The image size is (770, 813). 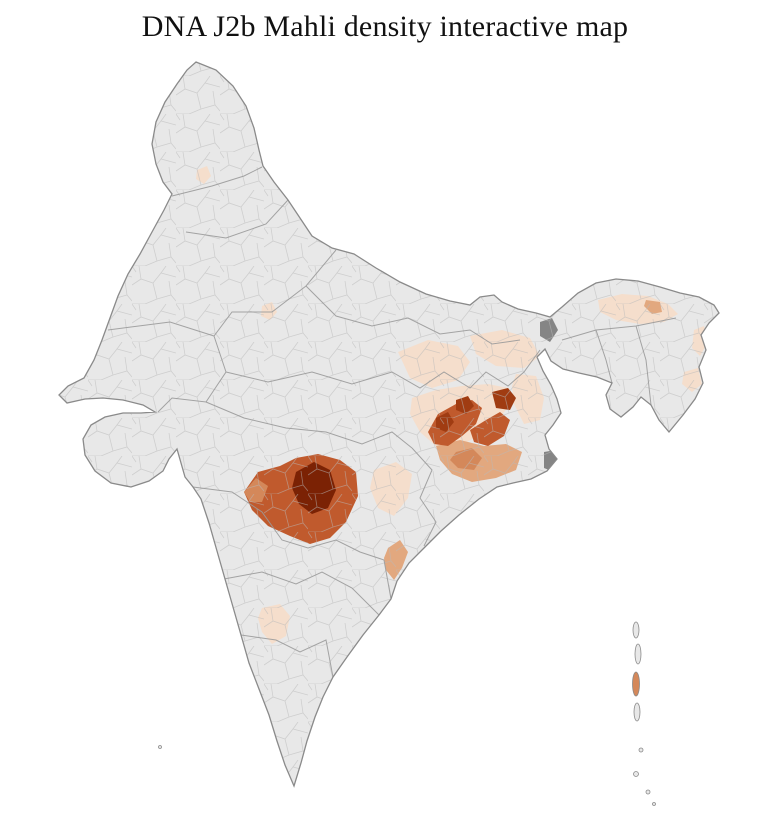 I want to click on andaman-island-colored, so click(x=636, y=684).